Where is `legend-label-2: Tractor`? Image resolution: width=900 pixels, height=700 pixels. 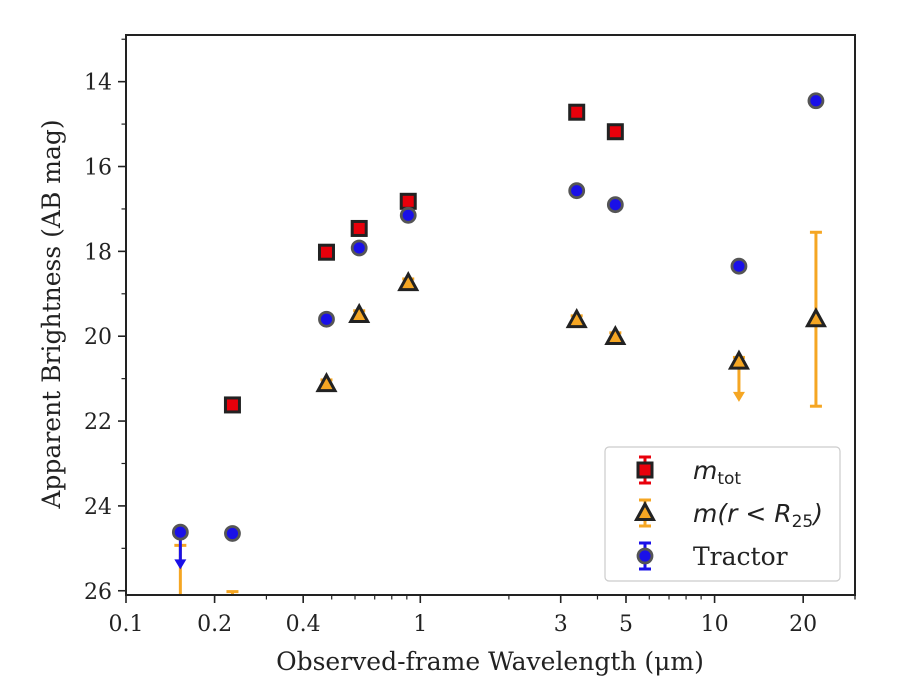
legend-label-2: Tractor is located at coordinates (740, 556).